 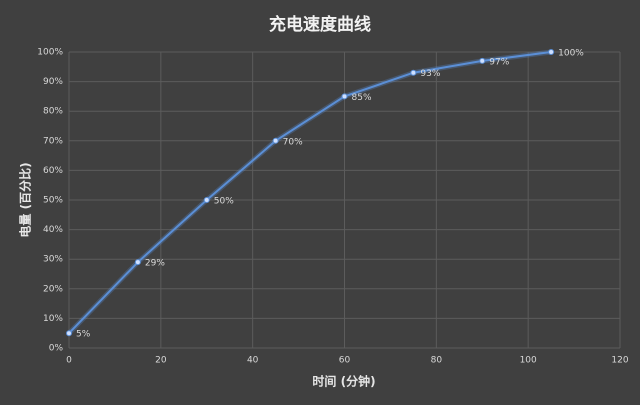 What do you see at coordinates (253, 361) in the screenshot?
I see `x-tick-label: 40` at bounding box center [253, 361].